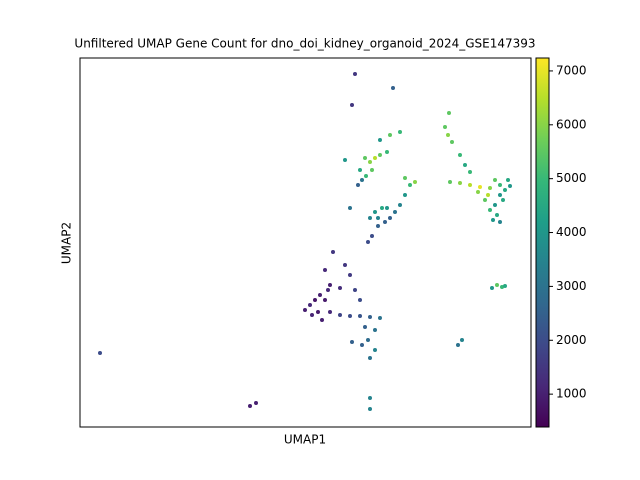  What do you see at coordinates (67, 243) in the screenshot?
I see `y-axis-label: UMAP2` at bounding box center [67, 243].